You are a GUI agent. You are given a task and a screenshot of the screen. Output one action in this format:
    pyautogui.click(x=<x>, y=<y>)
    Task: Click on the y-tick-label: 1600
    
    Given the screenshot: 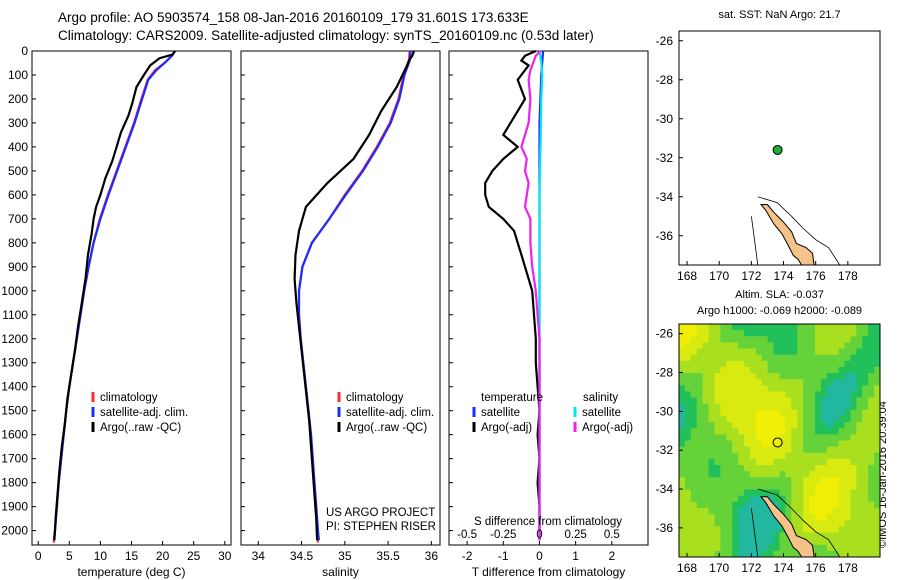 What is the action you would take?
    pyautogui.click(x=14, y=435)
    